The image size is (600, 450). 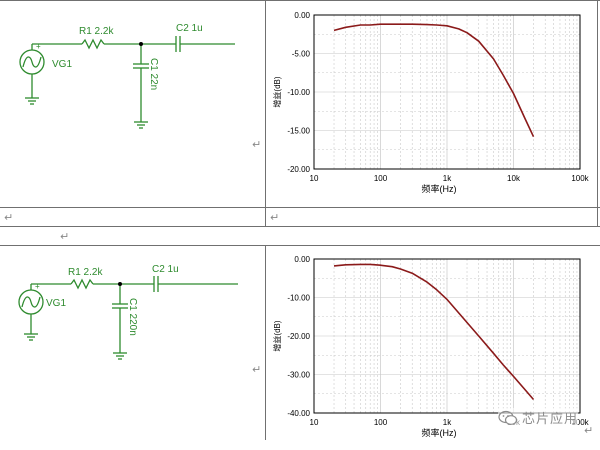 I want to click on y-tick-label: -30.00, so click(x=298, y=375).